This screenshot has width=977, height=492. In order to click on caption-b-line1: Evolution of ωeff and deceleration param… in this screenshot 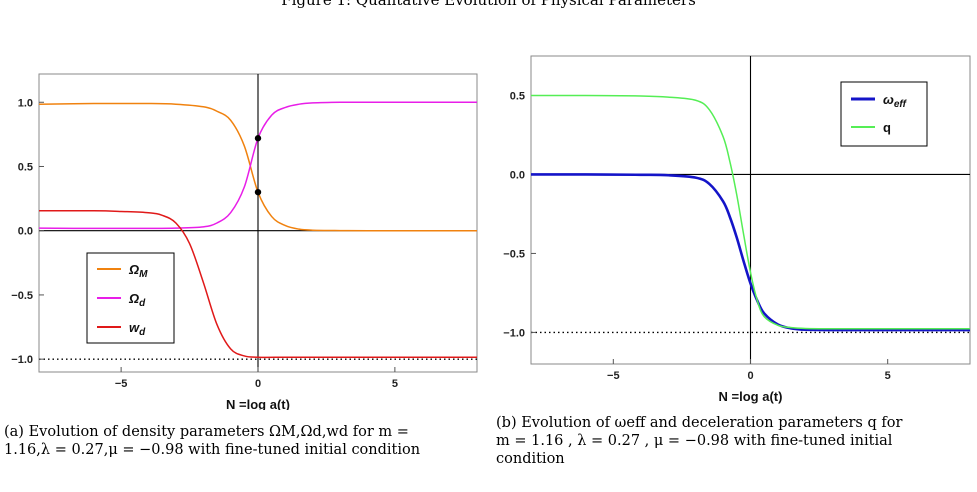, I will do `click(712, 423)`.